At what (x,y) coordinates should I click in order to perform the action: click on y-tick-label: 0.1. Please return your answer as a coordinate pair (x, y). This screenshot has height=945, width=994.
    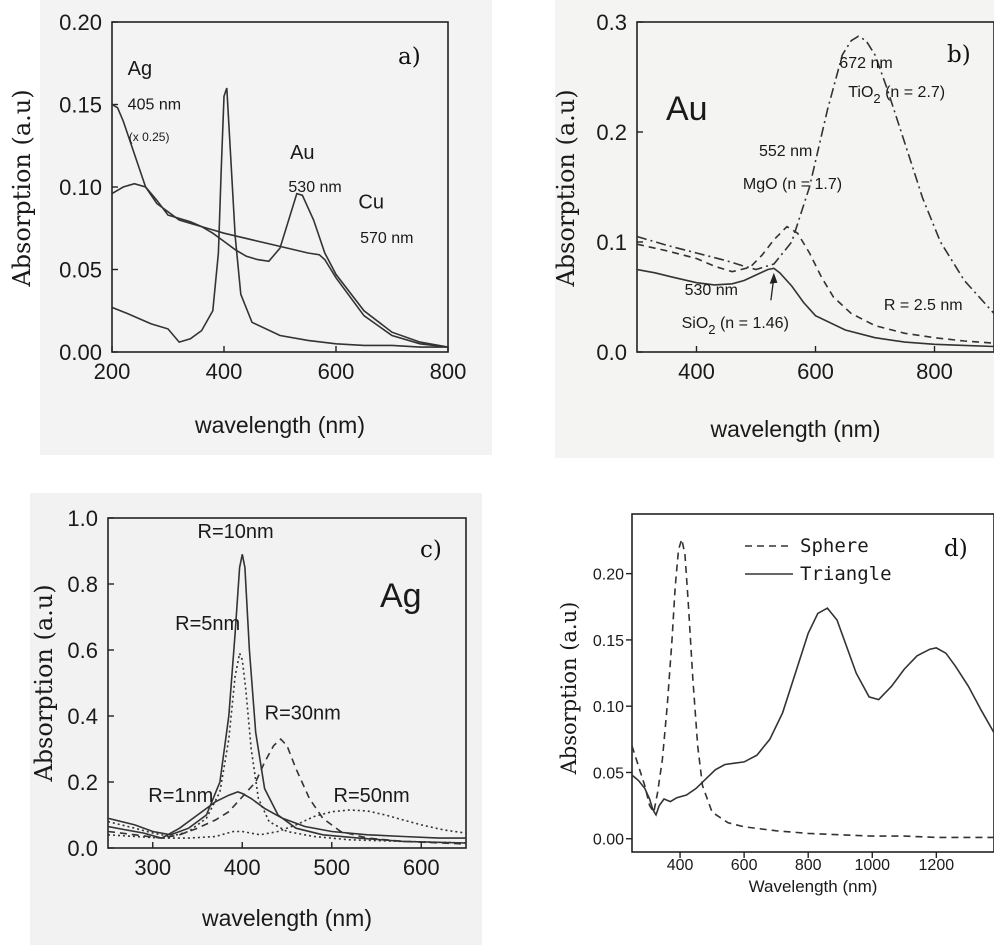
    Looking at the image, I should click on (611, 242).